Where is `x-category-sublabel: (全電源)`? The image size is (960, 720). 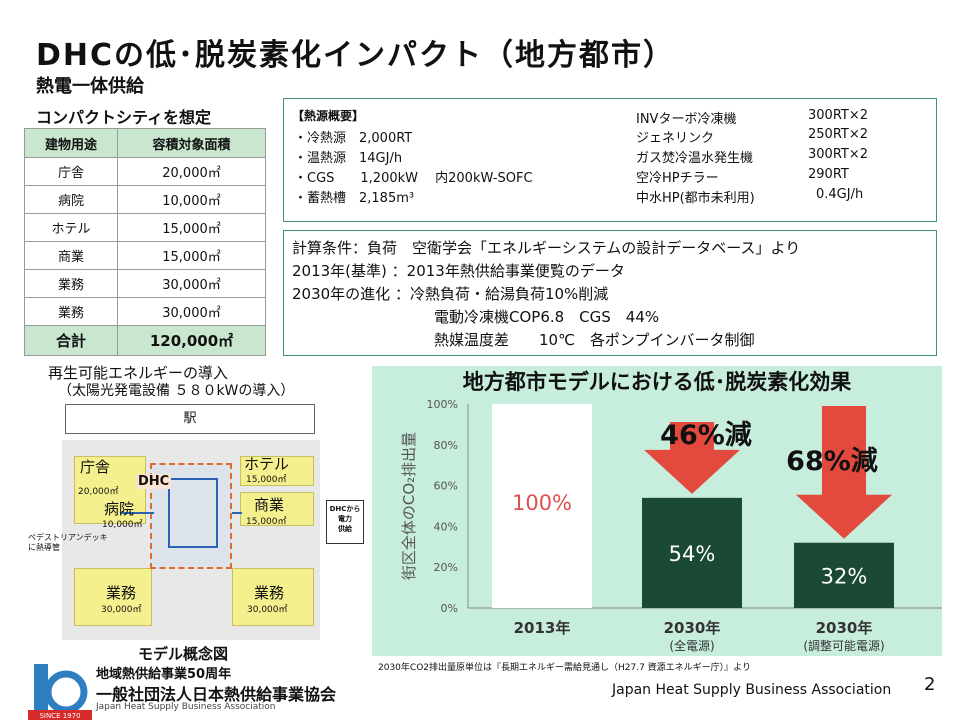 x-category-sublabel: (全電源) is located at coordinates (691, 645).